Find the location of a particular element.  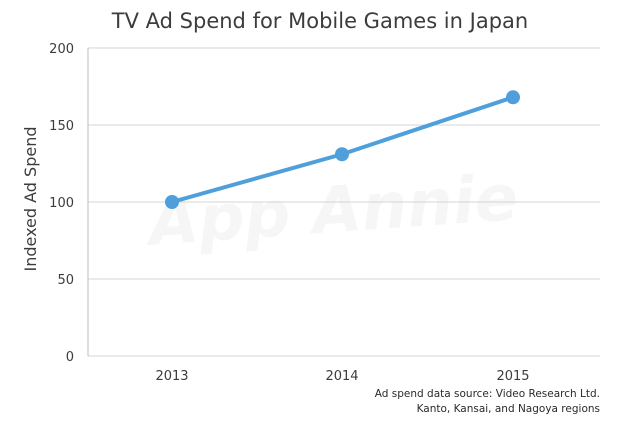

y-tick-label: 100 is located at coordinates (61, 203).